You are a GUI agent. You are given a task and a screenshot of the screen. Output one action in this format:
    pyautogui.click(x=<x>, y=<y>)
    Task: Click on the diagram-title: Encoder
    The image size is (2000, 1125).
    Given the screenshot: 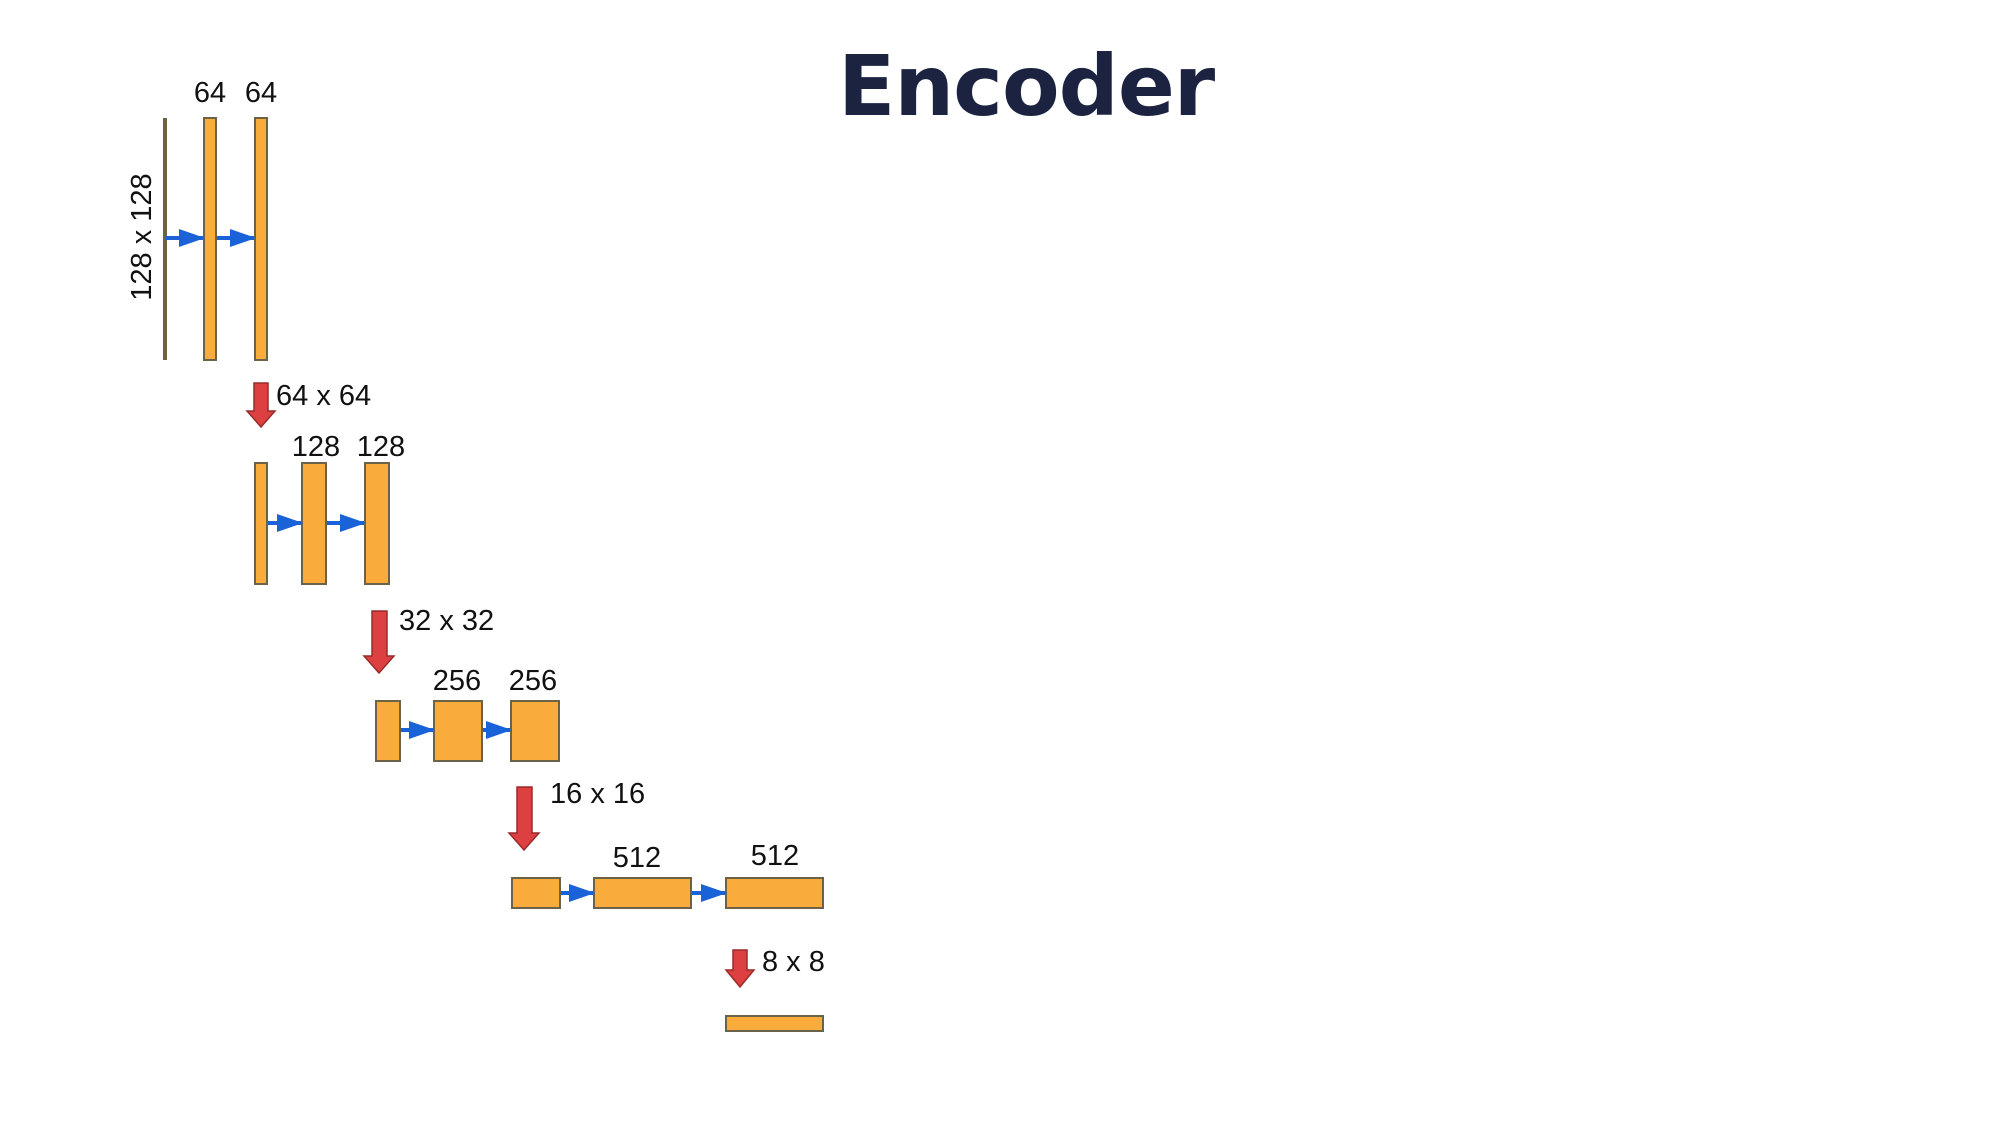 What is the action you would take?
    pyautogui.click(x=1026, y=86)
    